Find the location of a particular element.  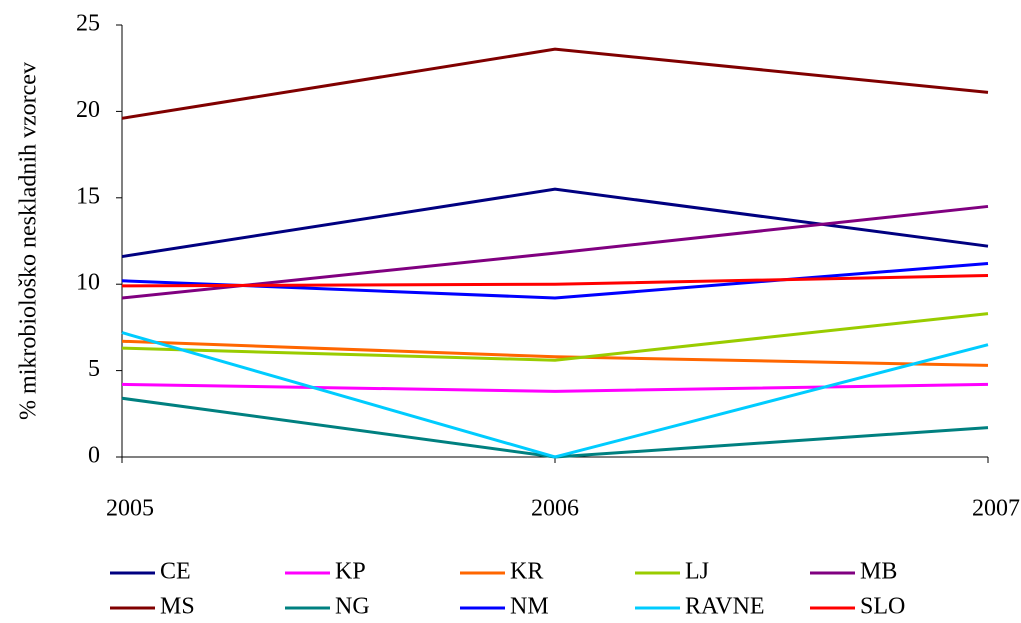

y-tick-label: 5 is located at coordinates (94, 369).